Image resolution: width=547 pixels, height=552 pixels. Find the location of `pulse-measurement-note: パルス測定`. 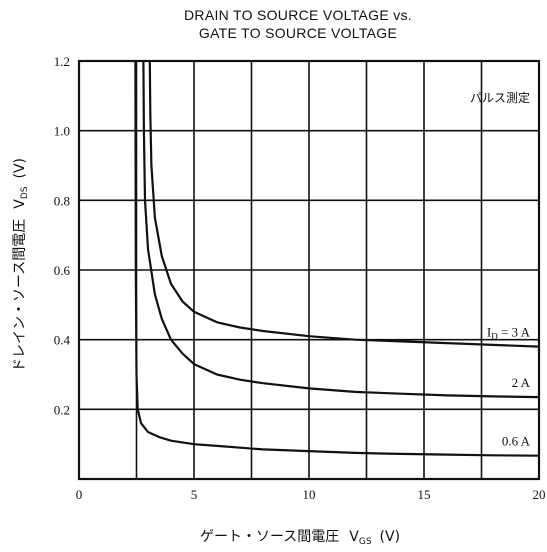

pulse-measurement-note: パルス測定 is located at coordinates (500, 97).